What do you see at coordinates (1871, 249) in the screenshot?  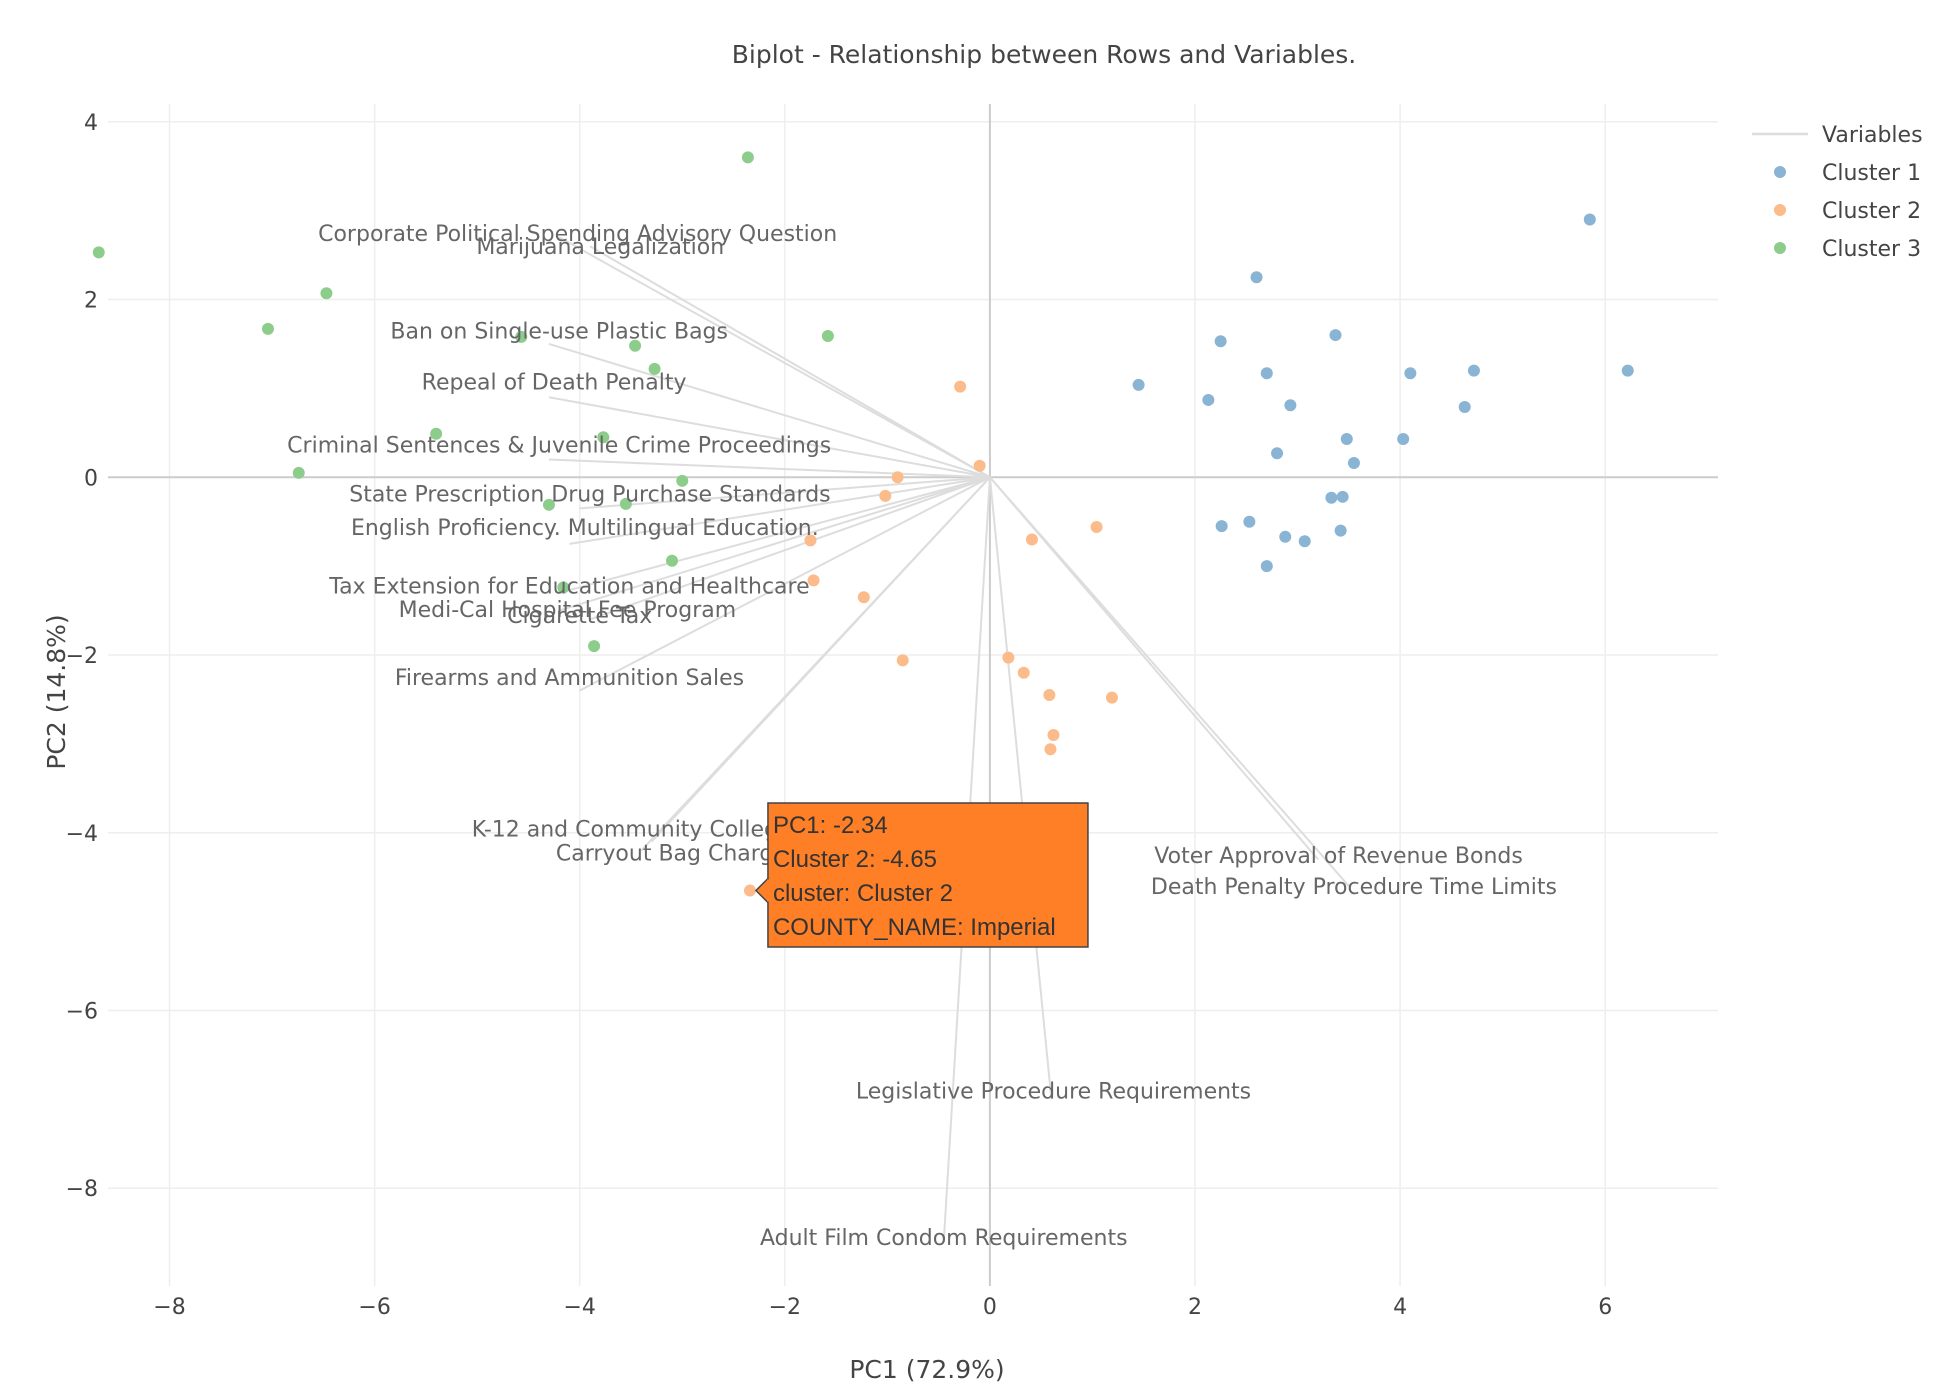 I see `legend-item-label: Cluster 3` at bounding box center [1871, 249].